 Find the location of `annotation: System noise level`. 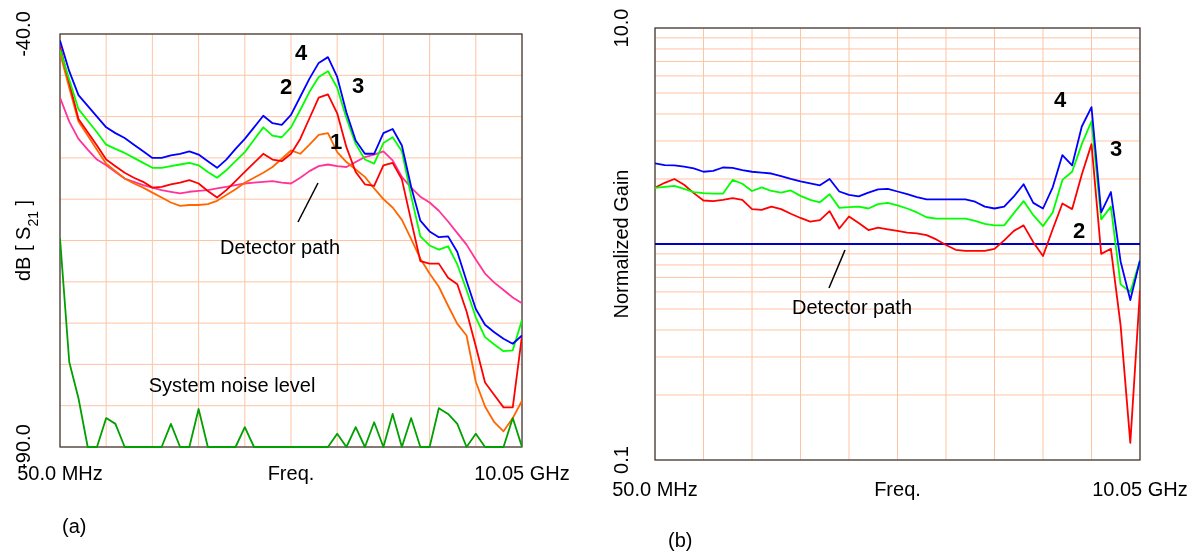

annotation: System noise level is located at coordinates (232, 385).